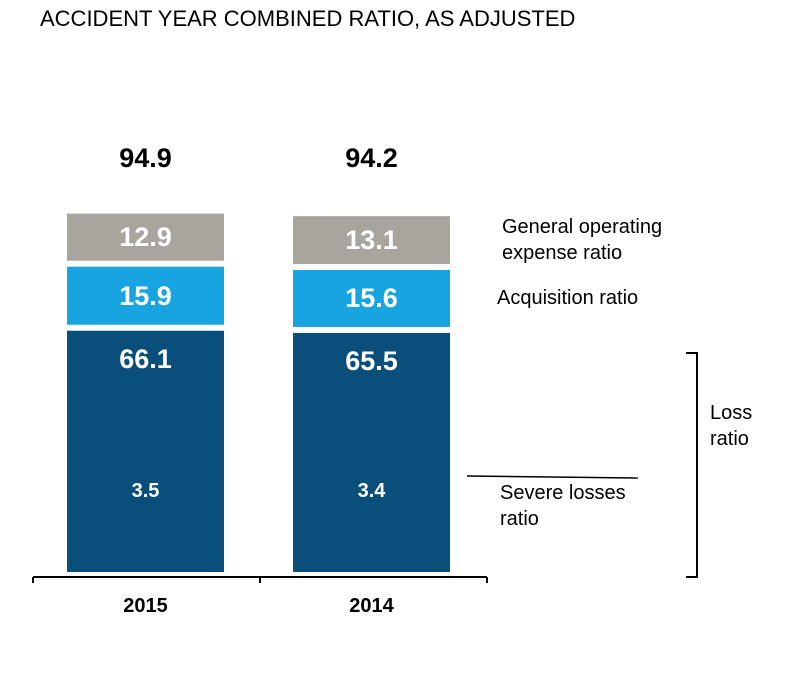  What do you see at coordinates (568, 298) in the screenshot?
I see `legend-label: Acquisition ratio` at bounding box center [568, 298].